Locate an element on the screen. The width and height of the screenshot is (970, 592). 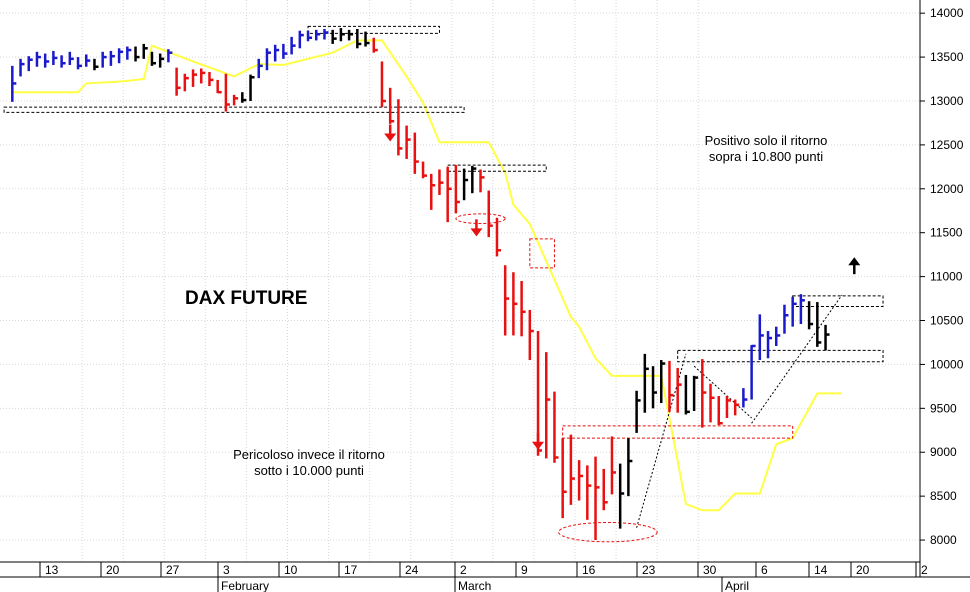
zone-ellipse is located at coordinates (608, 532).